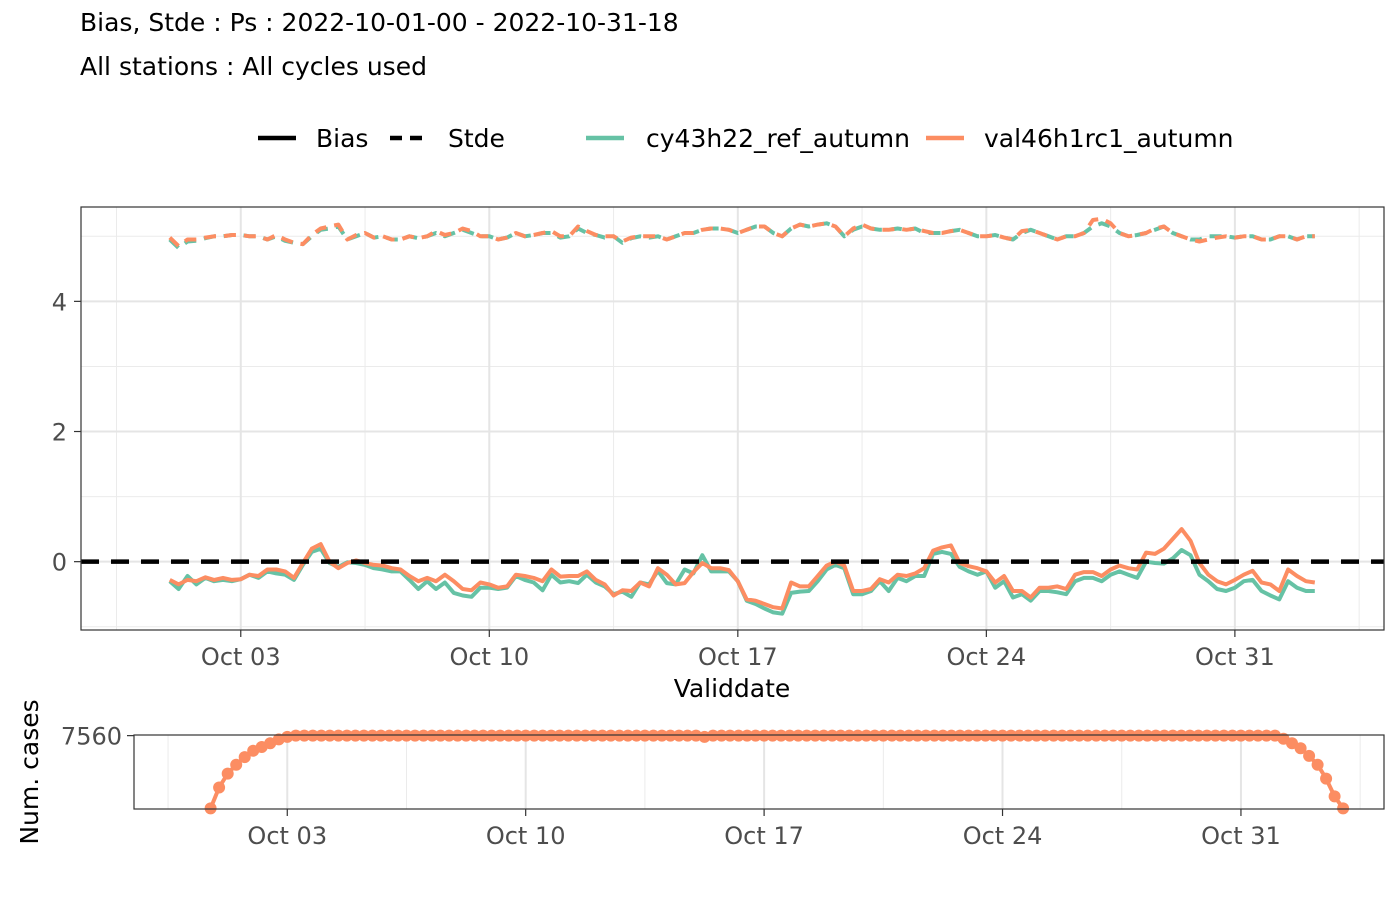 The image size is (1400, 900). I want to click on x-axis-title: Validdate, so click(732, 688).